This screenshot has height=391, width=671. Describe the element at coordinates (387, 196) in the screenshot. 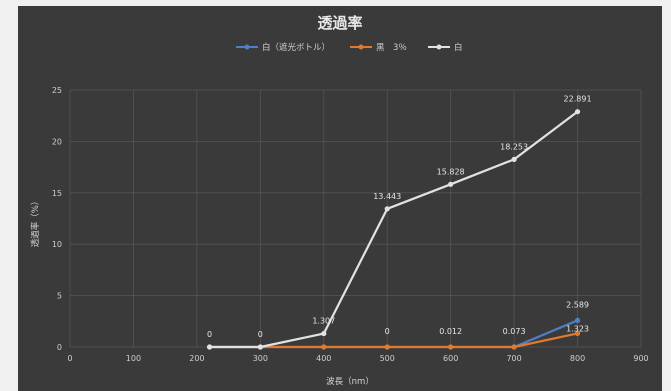

I see `data-label: 13.443` at that location.